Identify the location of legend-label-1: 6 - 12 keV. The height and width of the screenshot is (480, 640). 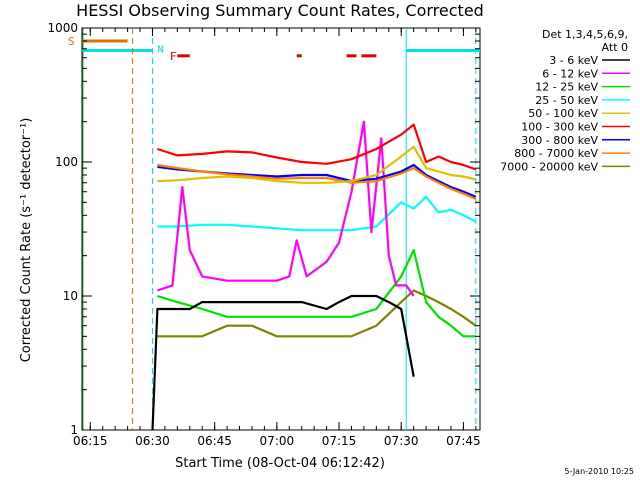
(570, 73).